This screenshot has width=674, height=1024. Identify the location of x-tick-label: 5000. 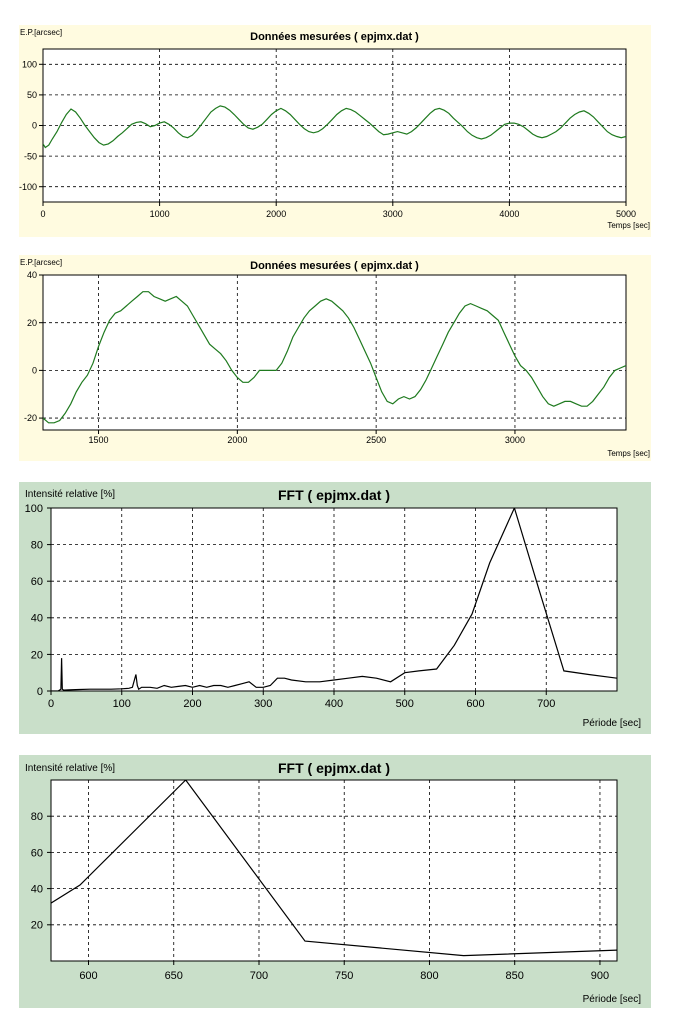
(626, 214).